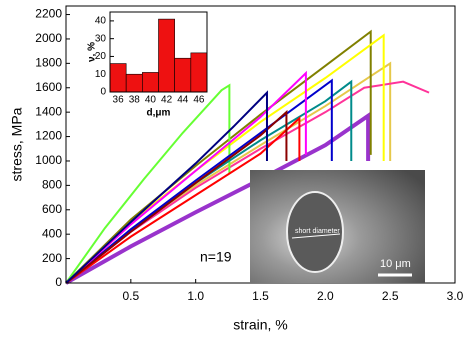 This screenshot has height=343, width=474. I want to click on x-tick-label: 1.5, so click(260, 296).